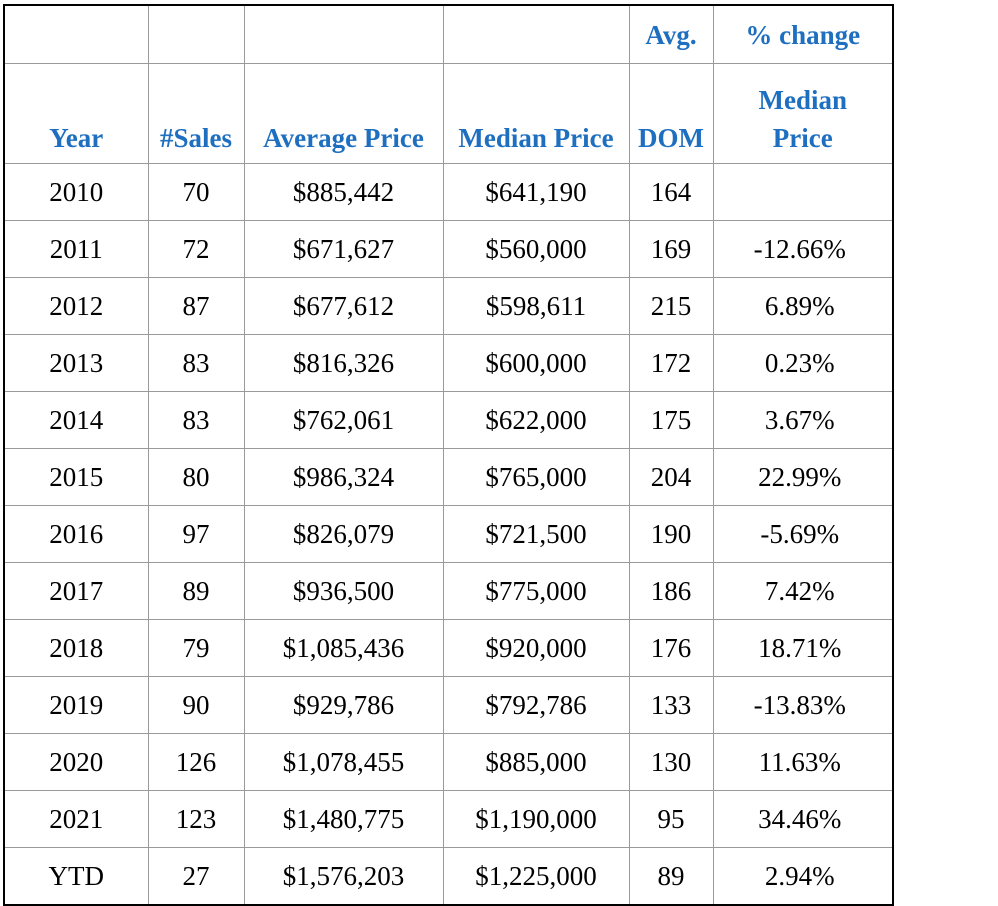 The height and width of the screenshot is (906, 998). I want to click on cell-year: 2012, so click(76, 306).